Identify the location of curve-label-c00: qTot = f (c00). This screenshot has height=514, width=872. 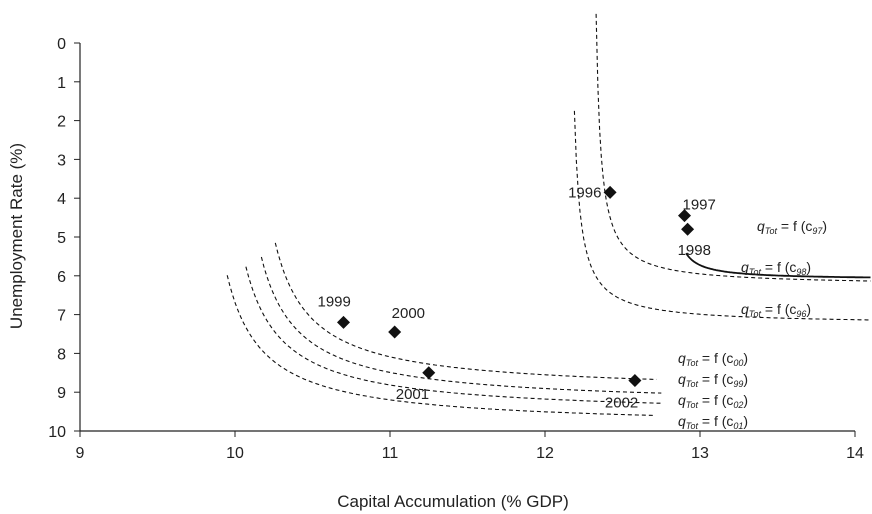
(713, 359).